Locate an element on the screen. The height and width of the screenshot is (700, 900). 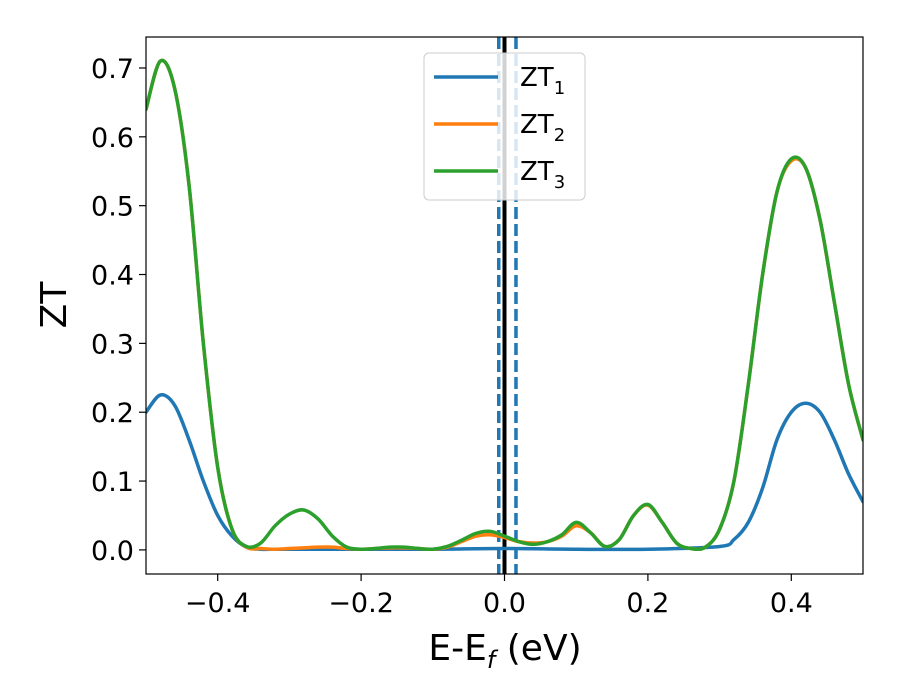
y-tick-label: 0.4 is located at coordinates (112, 276).